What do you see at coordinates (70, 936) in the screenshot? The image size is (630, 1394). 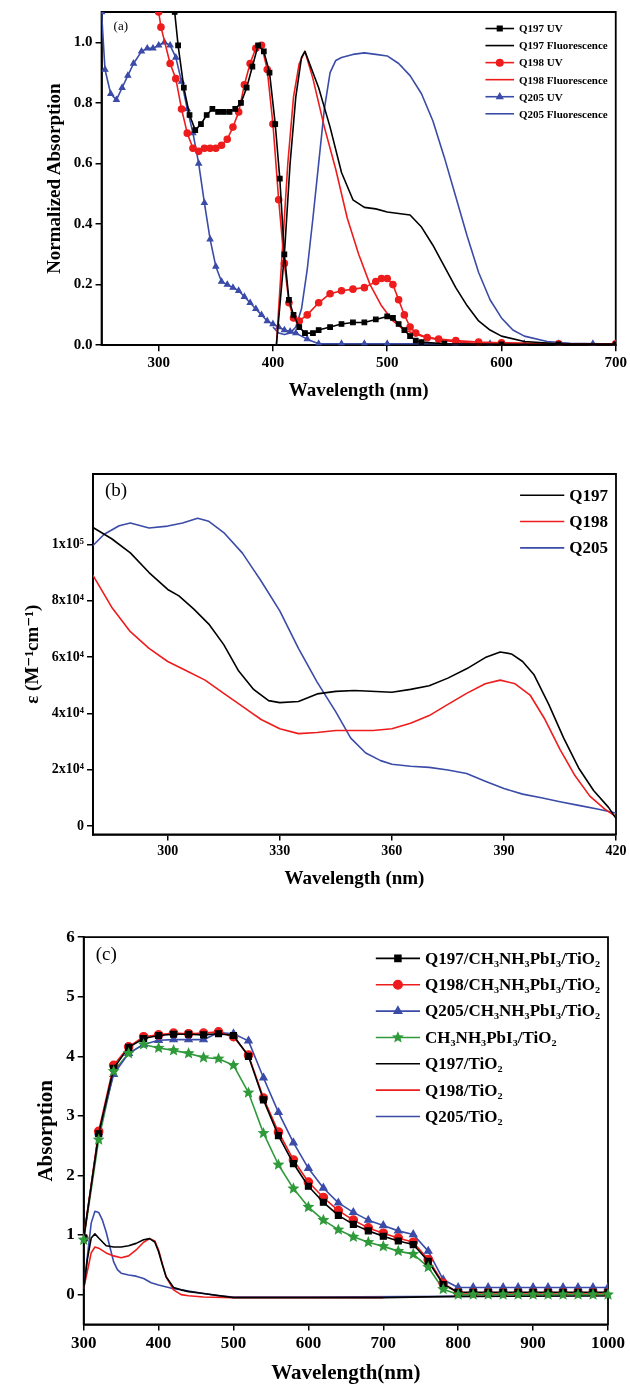 I see `y-tick-label: 6` at bounding box center [70, 936].